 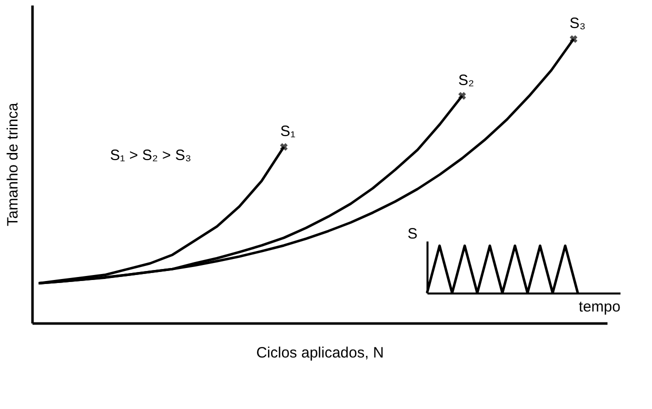 I want to click on series-label: S₂, so click(x=466, y=80).